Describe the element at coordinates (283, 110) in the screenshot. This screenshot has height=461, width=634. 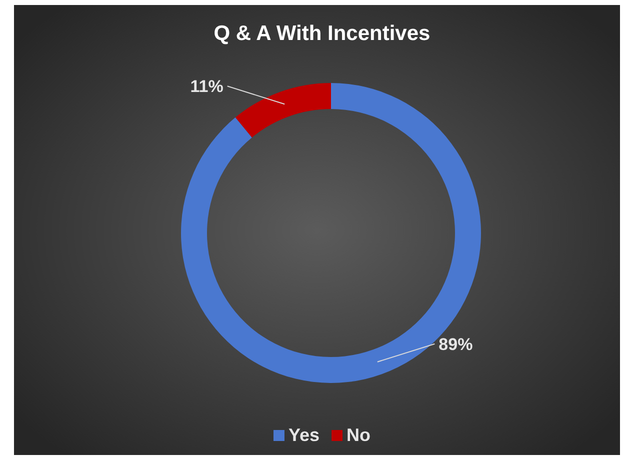
I see `donut-slice` at that location.